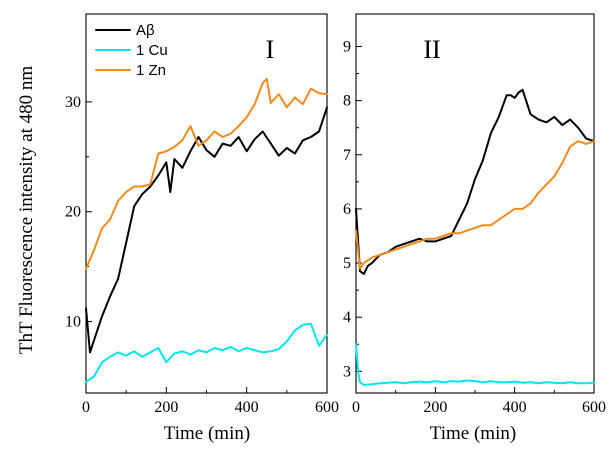 This screenshot has height=453, width=614. What do you see at coordinates (73, 102) in the screenshot?
I see `y-tick-label: 30` at bounding box center [73, 102].